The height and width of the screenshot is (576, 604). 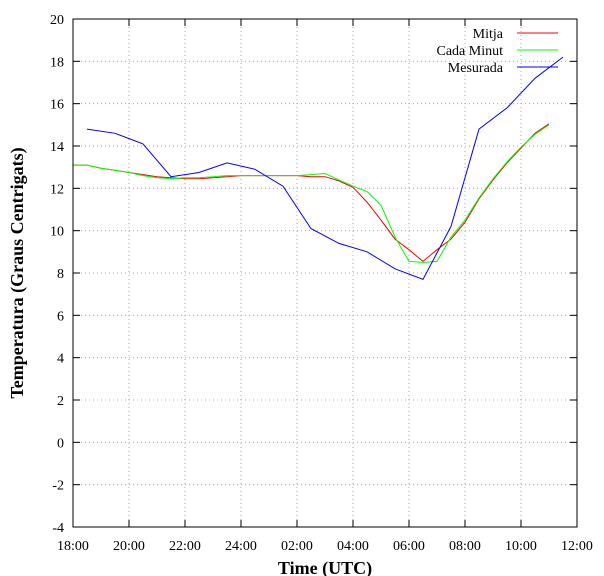 I want to click on legend-label: Mesurada, so click(x=476, y=68).